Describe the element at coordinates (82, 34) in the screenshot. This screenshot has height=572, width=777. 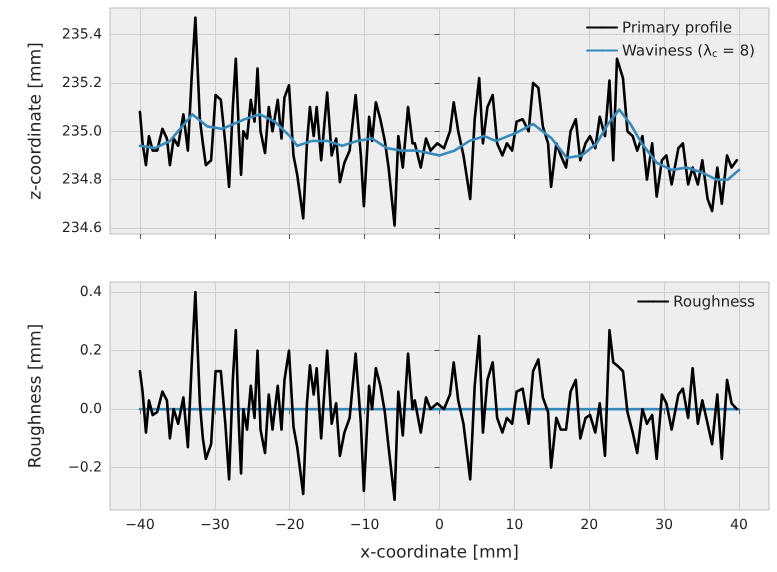
I see `y-tick-label: 235.4` at that location.